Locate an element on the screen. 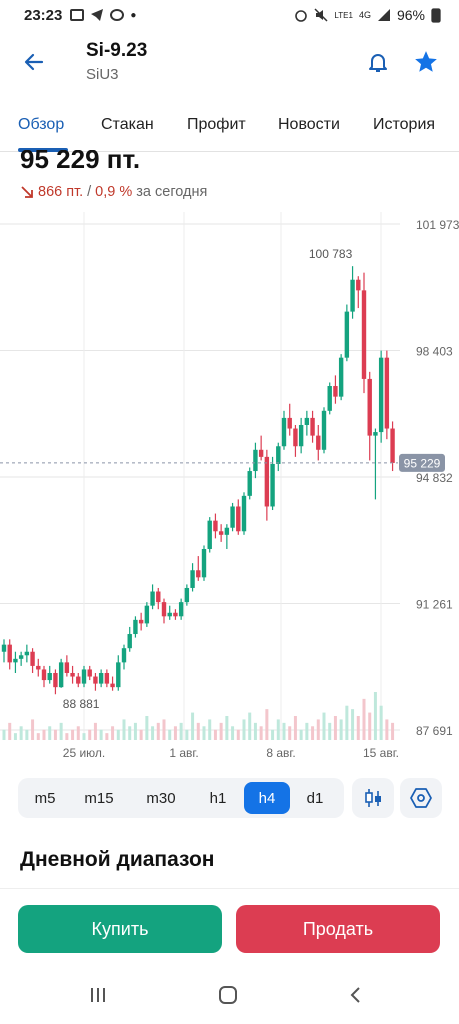 The height and width of the screenshot is (1024, 459). signal-icon is located at coordinates (383, 15).